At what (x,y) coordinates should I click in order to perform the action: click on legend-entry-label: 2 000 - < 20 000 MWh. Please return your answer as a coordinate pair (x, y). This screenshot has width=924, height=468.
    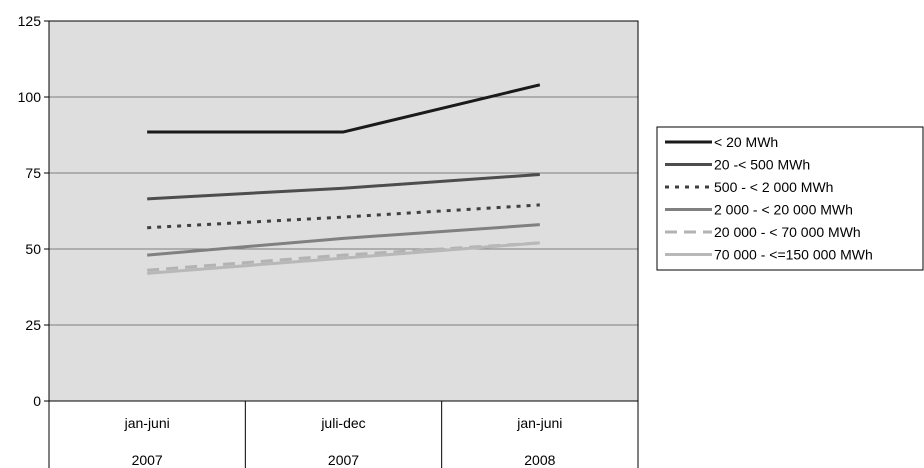
    Looking at the image, I should click on (783, 210).